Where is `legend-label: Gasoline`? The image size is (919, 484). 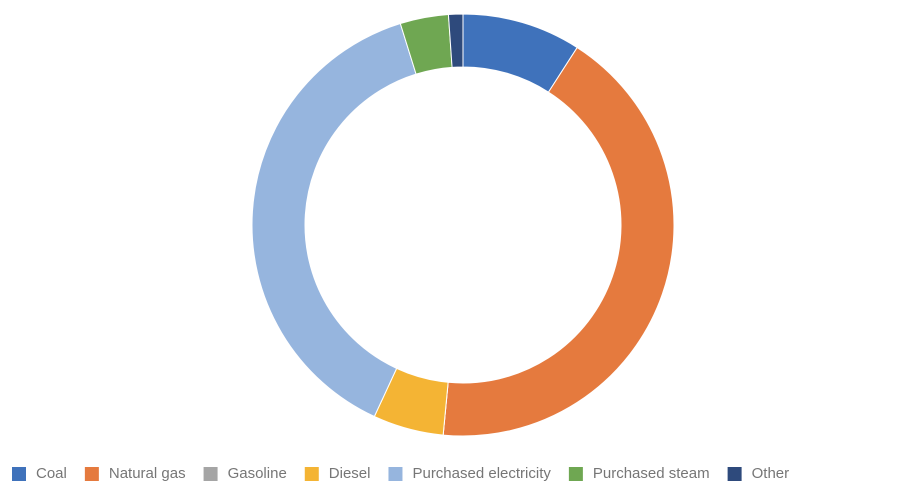
legend-label: Gasoline is located at coordinates (257, 473).